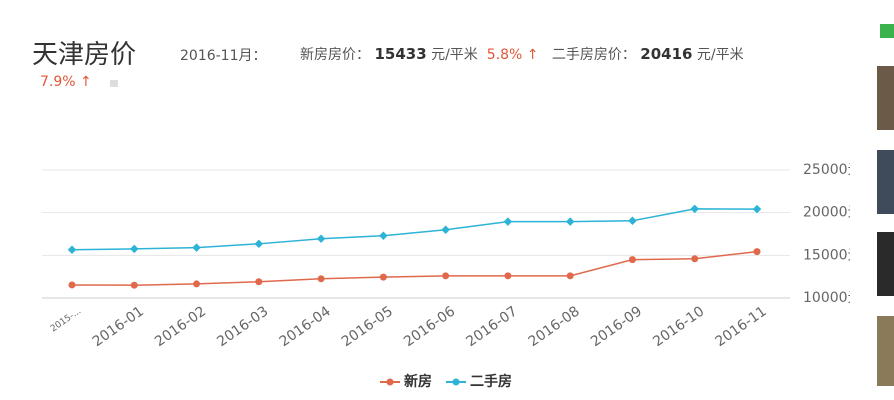  Describe the element at coordinates (180, 326) in the screenshot. I see `x-tick-label: 2016-02` at that location.